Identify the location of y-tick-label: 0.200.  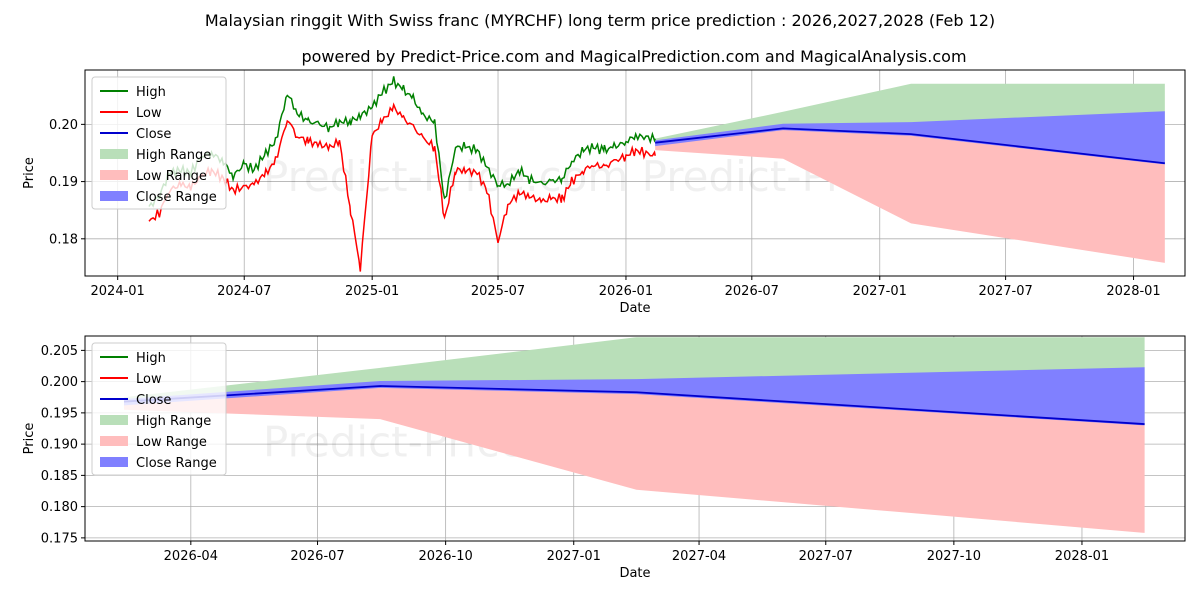
(59, 382).